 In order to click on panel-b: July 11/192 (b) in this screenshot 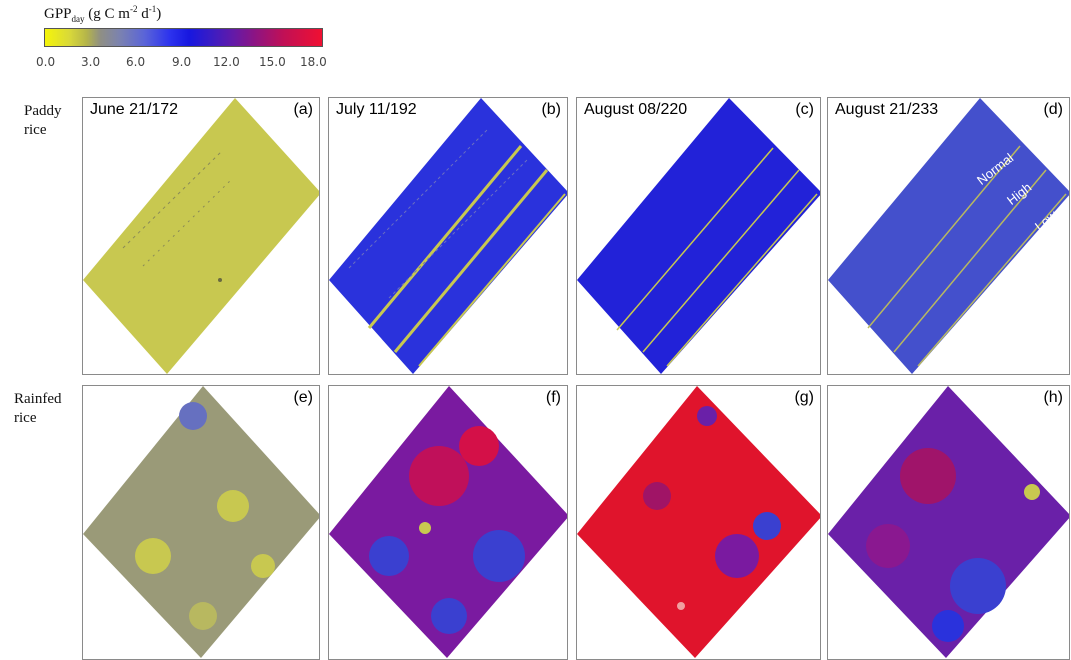, I will do `click(448, 236)`.